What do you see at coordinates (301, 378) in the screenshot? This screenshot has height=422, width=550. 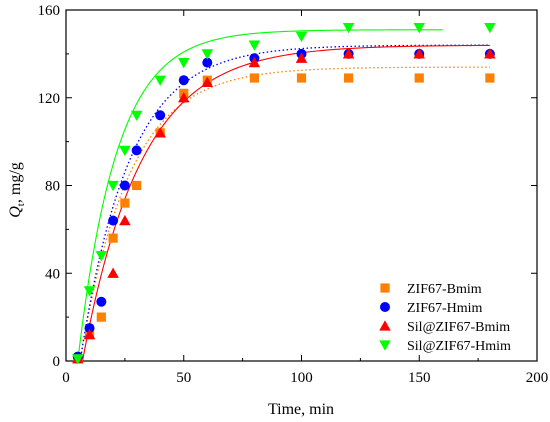 I see `x-tick-label: 100` at bounding box center [301, 378].